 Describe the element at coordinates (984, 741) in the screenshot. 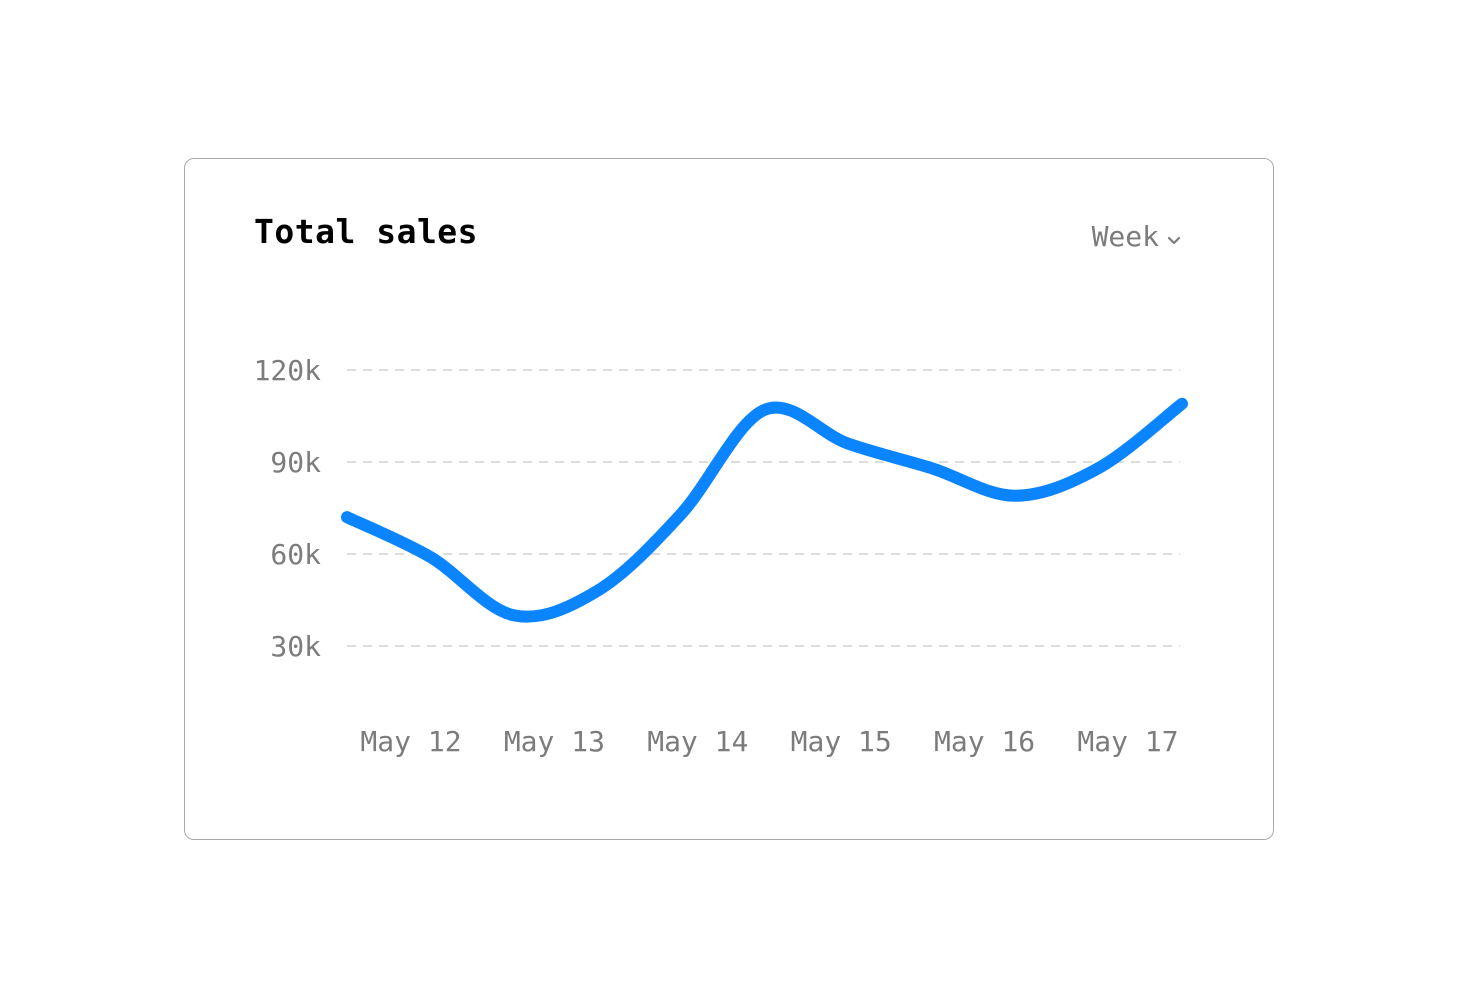

I see `x-tick-label: May 16` at that location.